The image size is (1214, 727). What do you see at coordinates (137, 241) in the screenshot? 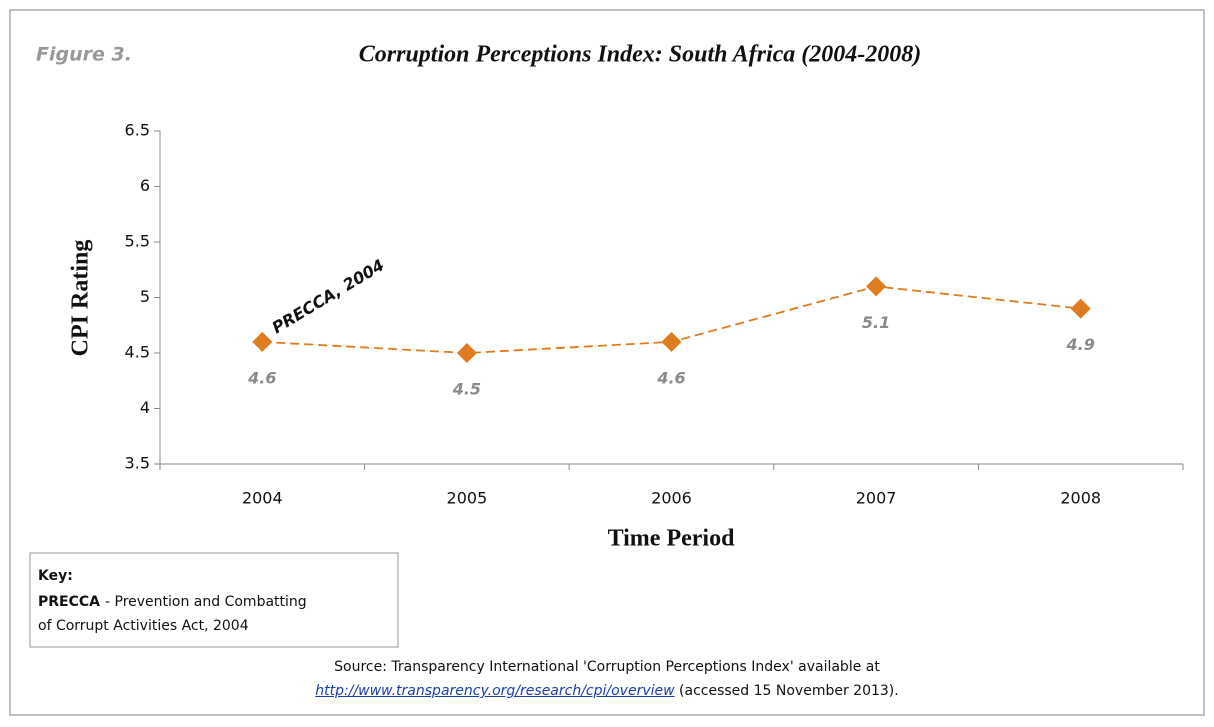
I see `y-tick-label: 5.5` at bounding box center [137, 241].